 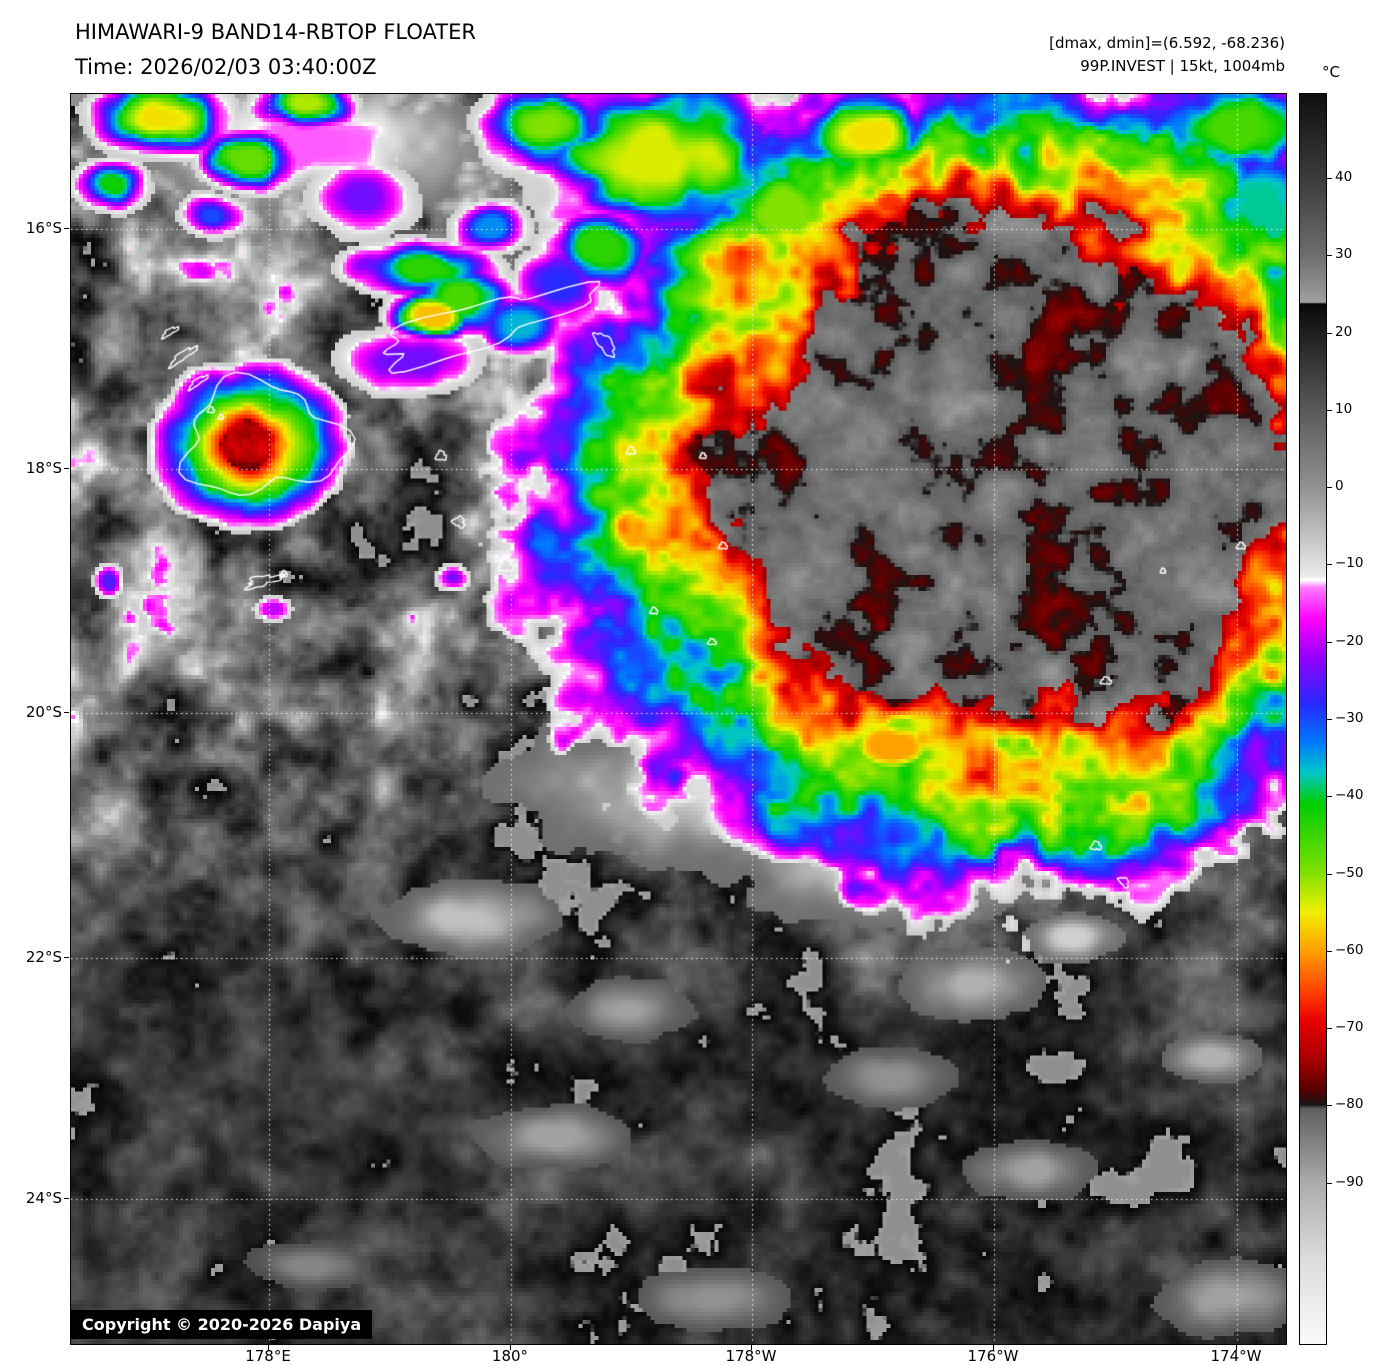 What do you see at coordinates (1349, 1181) in the screenshot?
I see `colorbar-tick-label: −90` at bounding box center [1349, 1181].